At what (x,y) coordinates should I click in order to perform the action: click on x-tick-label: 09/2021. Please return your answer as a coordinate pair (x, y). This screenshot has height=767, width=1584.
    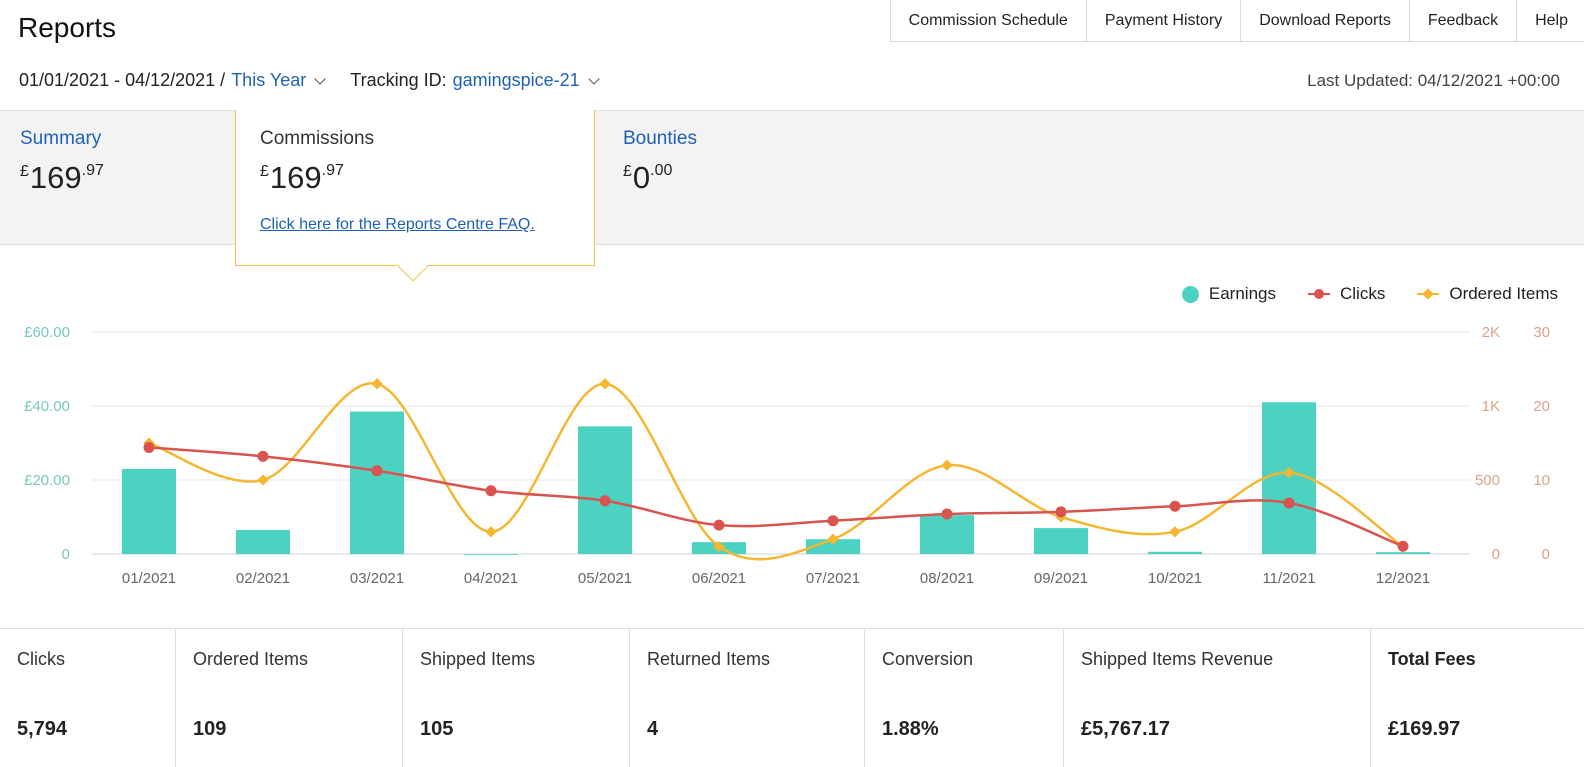
    Looking at the image, I should click on (1061, 578).